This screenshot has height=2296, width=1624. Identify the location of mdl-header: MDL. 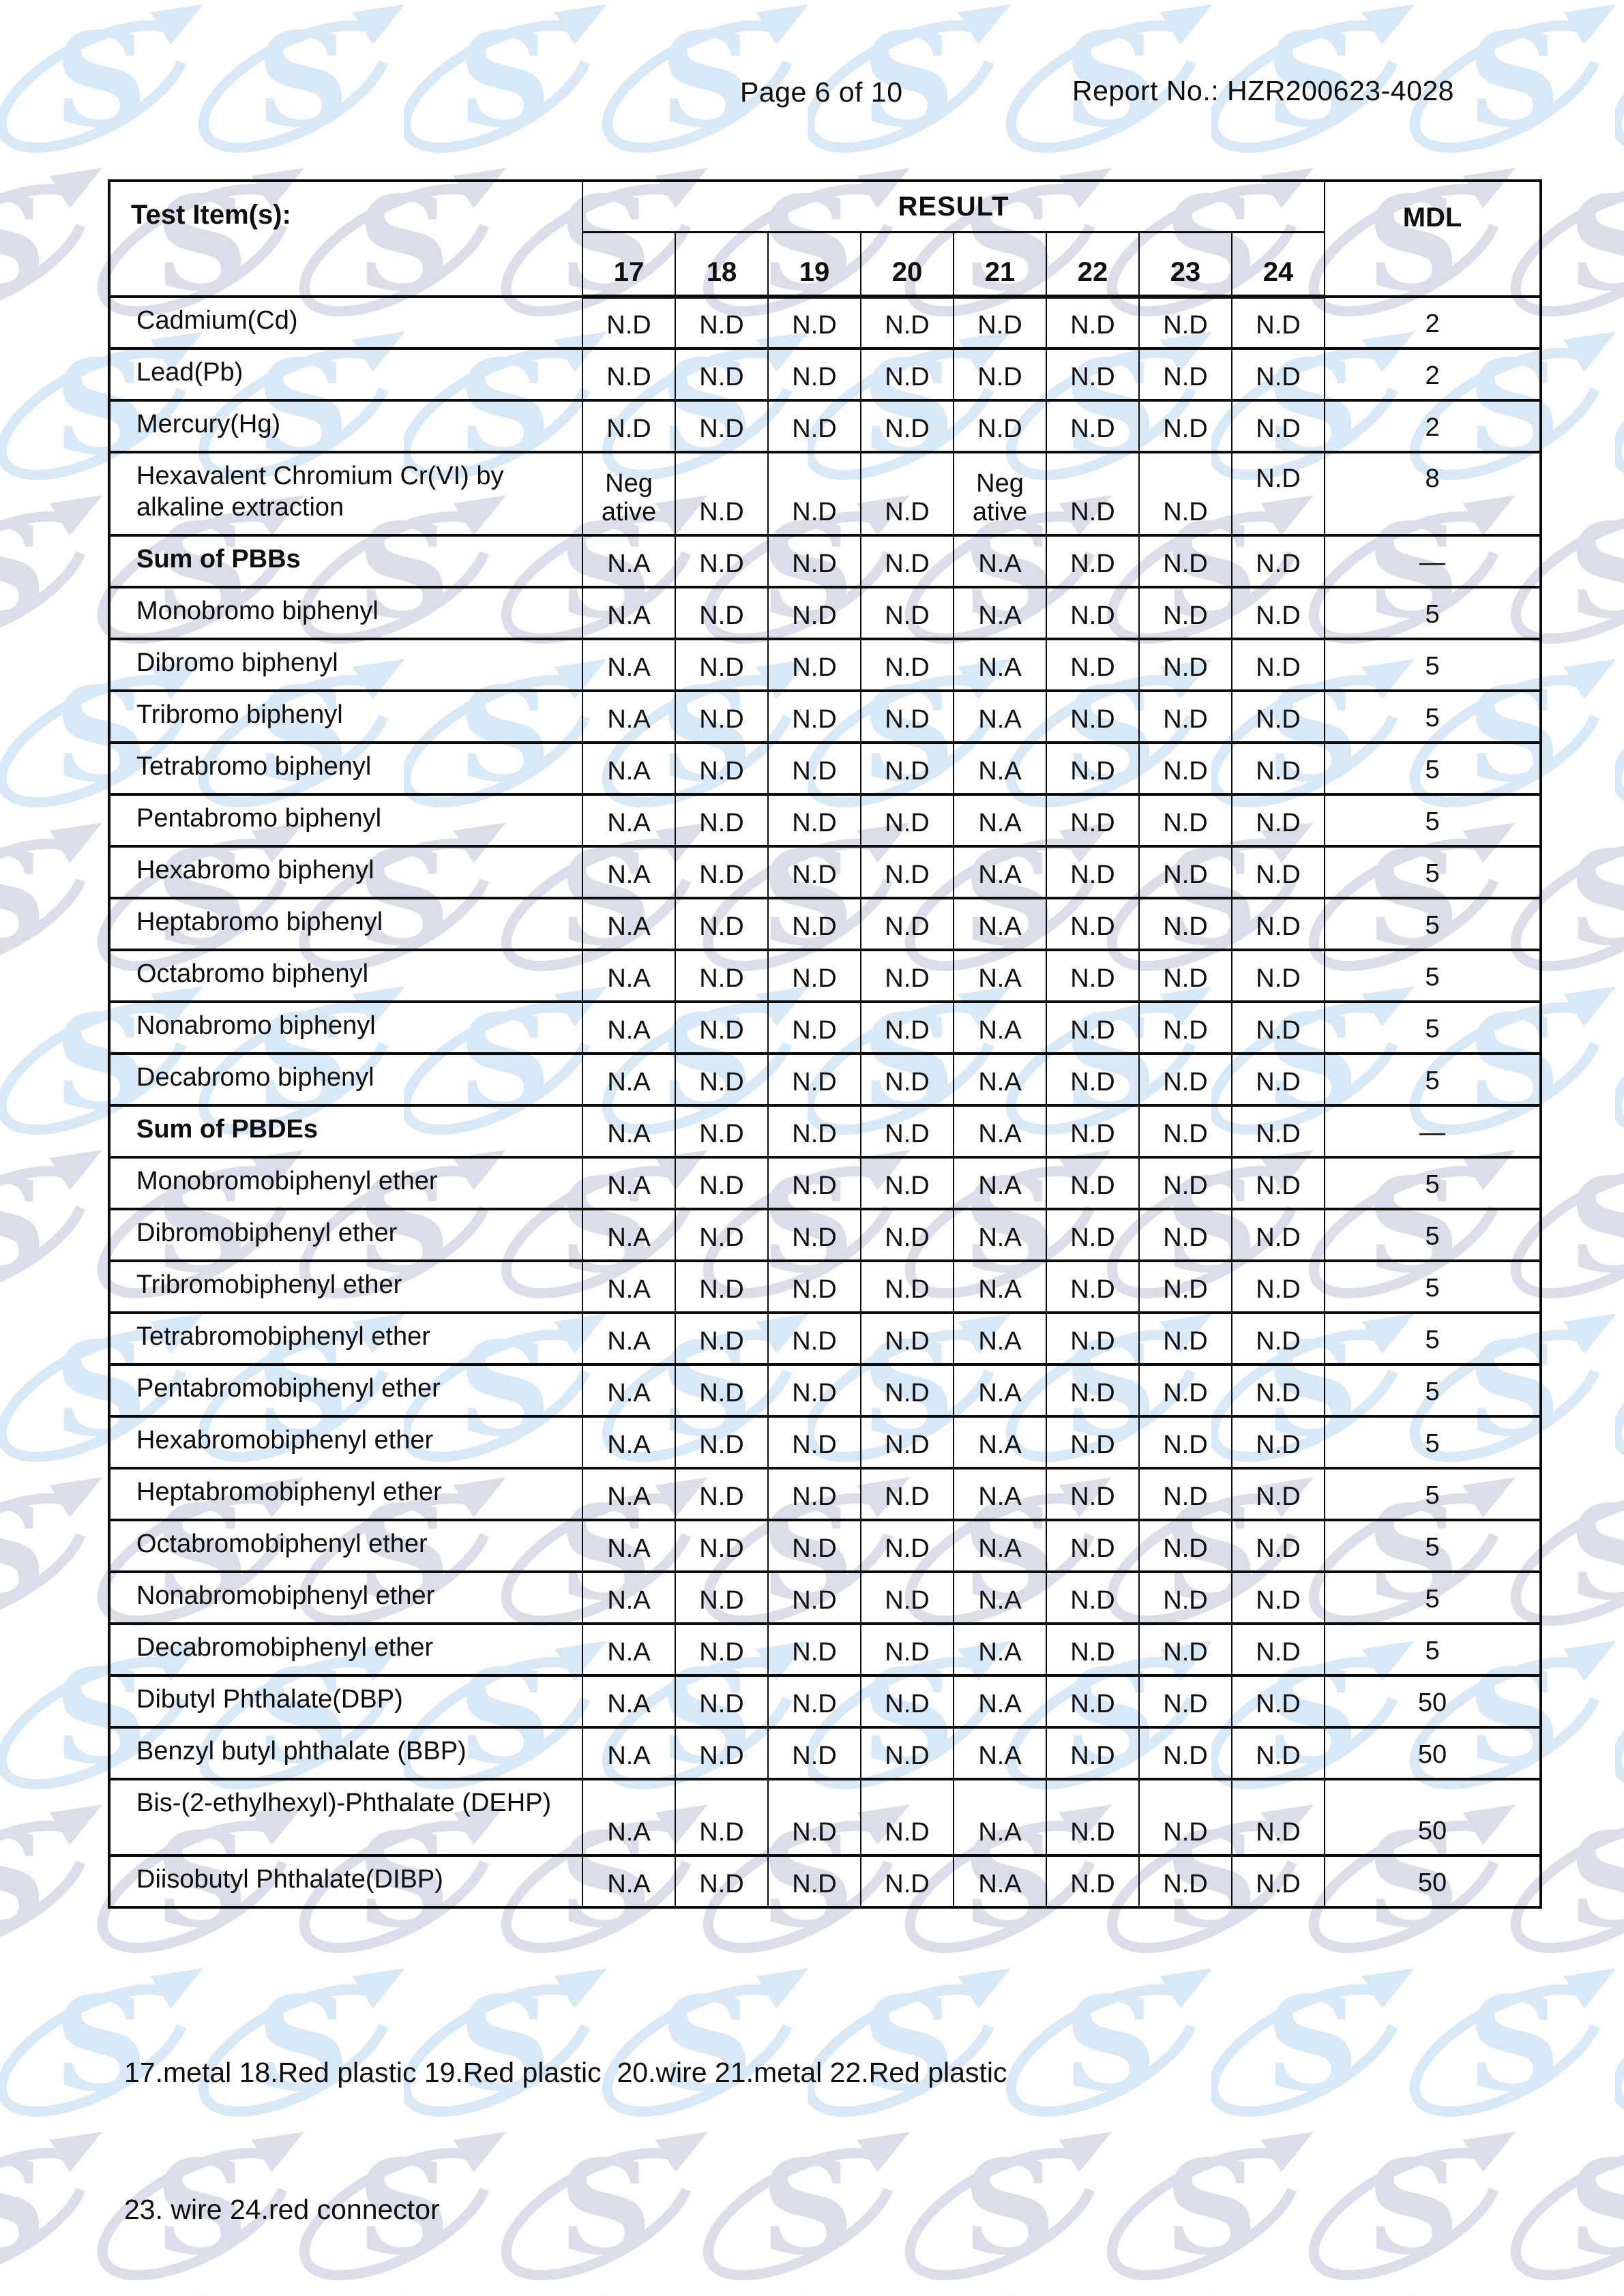
(1433, 238).